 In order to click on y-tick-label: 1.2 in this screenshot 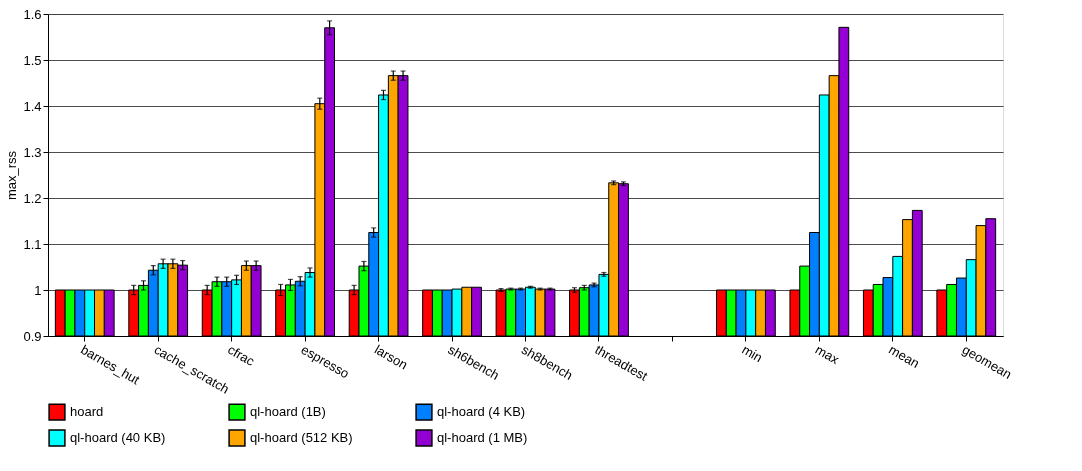, I will do `click(32, 198)`.